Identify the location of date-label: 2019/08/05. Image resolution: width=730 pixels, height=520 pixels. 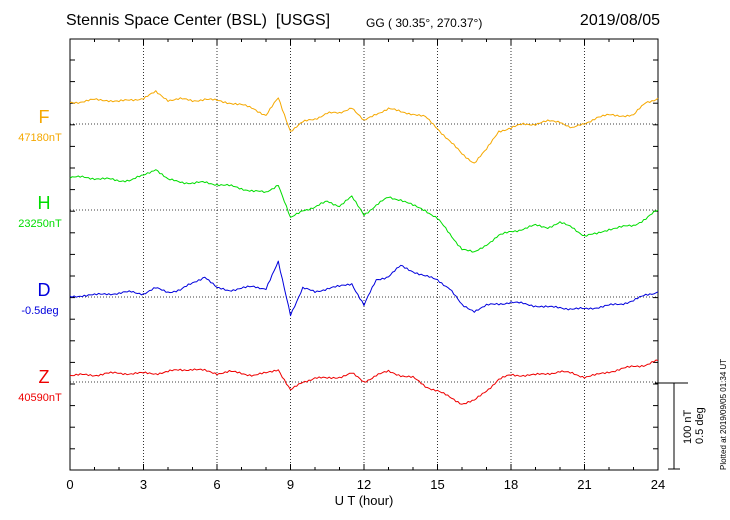
(619, 20).